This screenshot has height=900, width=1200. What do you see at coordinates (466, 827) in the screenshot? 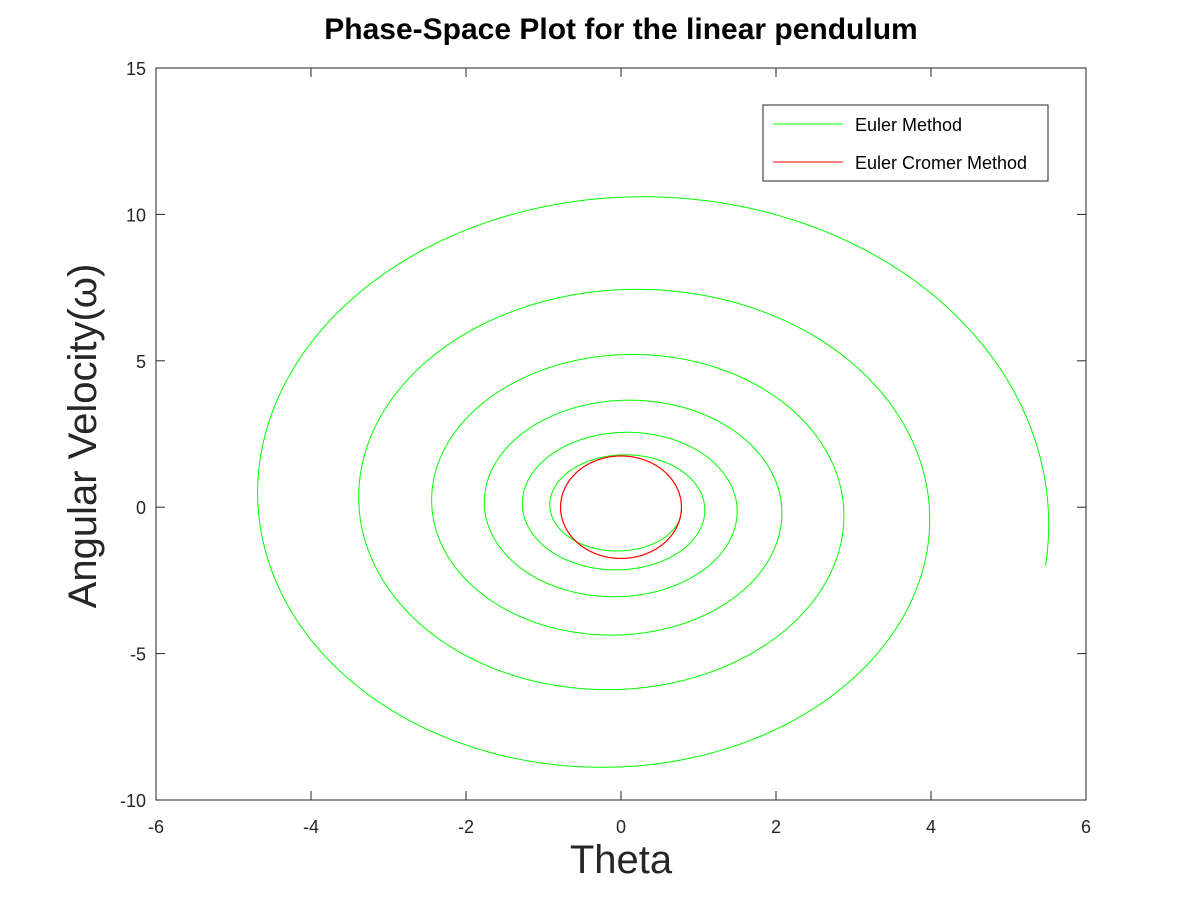
I see `x-tick-label: -2` at bounding box center [466, 827].